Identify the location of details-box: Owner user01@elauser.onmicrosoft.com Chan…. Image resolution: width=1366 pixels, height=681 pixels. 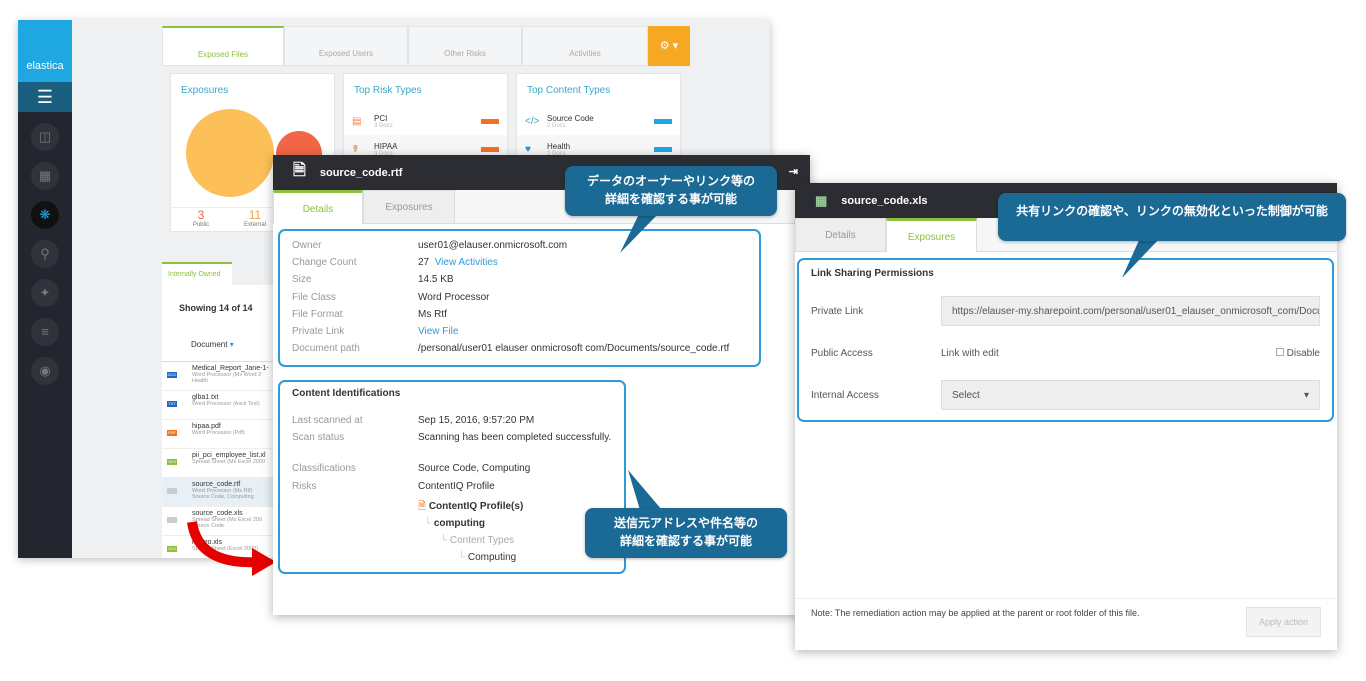
(519, 298).